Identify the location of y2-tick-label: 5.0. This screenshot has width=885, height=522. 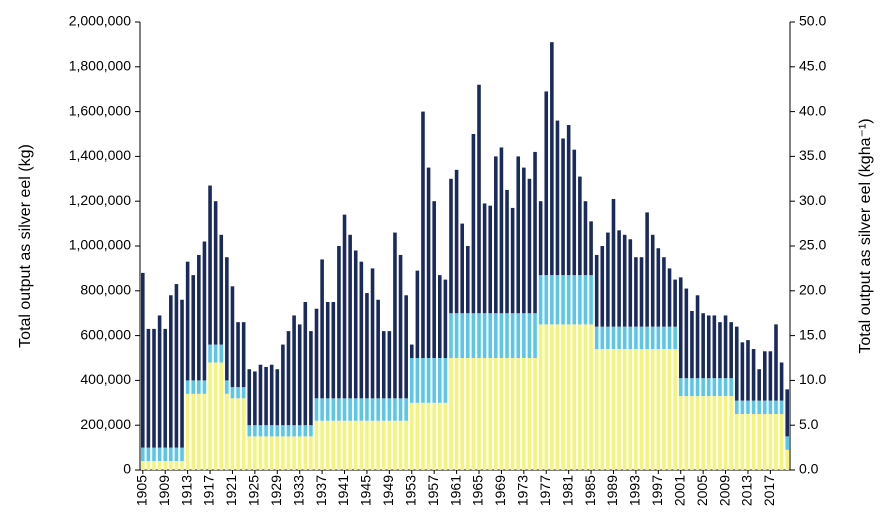
(809, 424).